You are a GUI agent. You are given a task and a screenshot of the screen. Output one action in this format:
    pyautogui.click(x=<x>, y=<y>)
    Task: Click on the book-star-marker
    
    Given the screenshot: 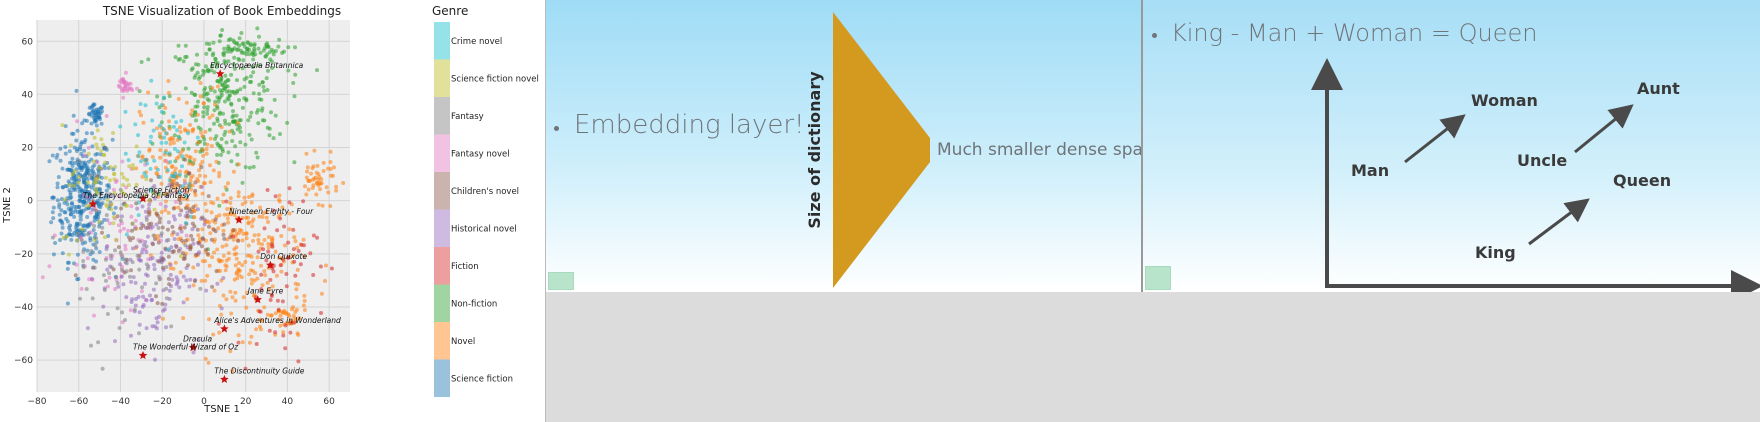 What is the action you would take?
    pyautogui.click(x=224, y=328)
    